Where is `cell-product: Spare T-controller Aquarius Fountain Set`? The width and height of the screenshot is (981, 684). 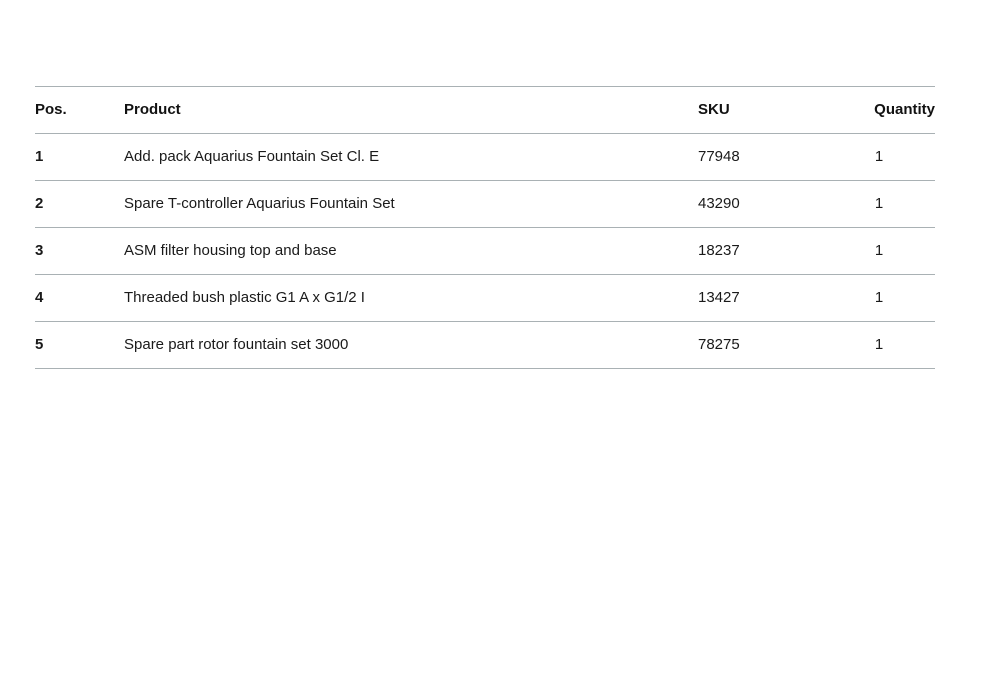 cell-product: Spare T-controller Aquarius Fountain Set is located at coordinates (411, 204).